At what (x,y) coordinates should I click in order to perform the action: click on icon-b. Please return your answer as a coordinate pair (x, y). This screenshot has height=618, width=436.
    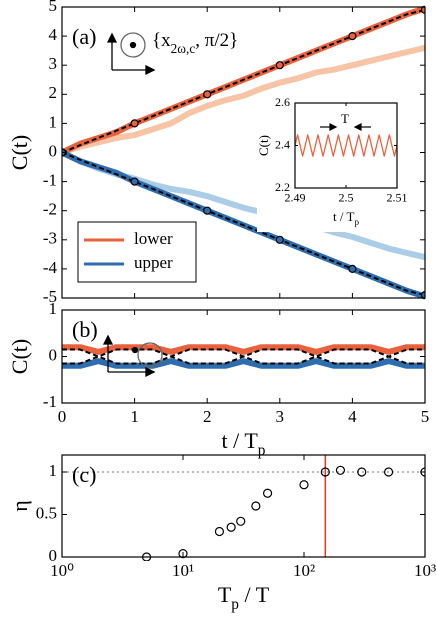
    Looking at the image, I should click on (132, 356).